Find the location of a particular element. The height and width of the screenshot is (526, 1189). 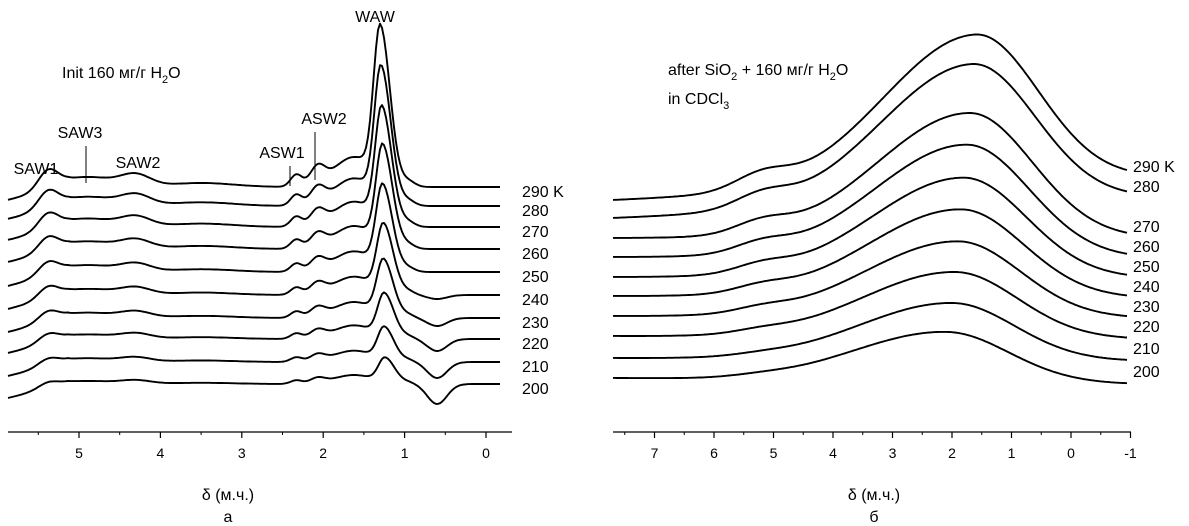

panel-a-series-label: 260 is located at coordinates (535, 254).